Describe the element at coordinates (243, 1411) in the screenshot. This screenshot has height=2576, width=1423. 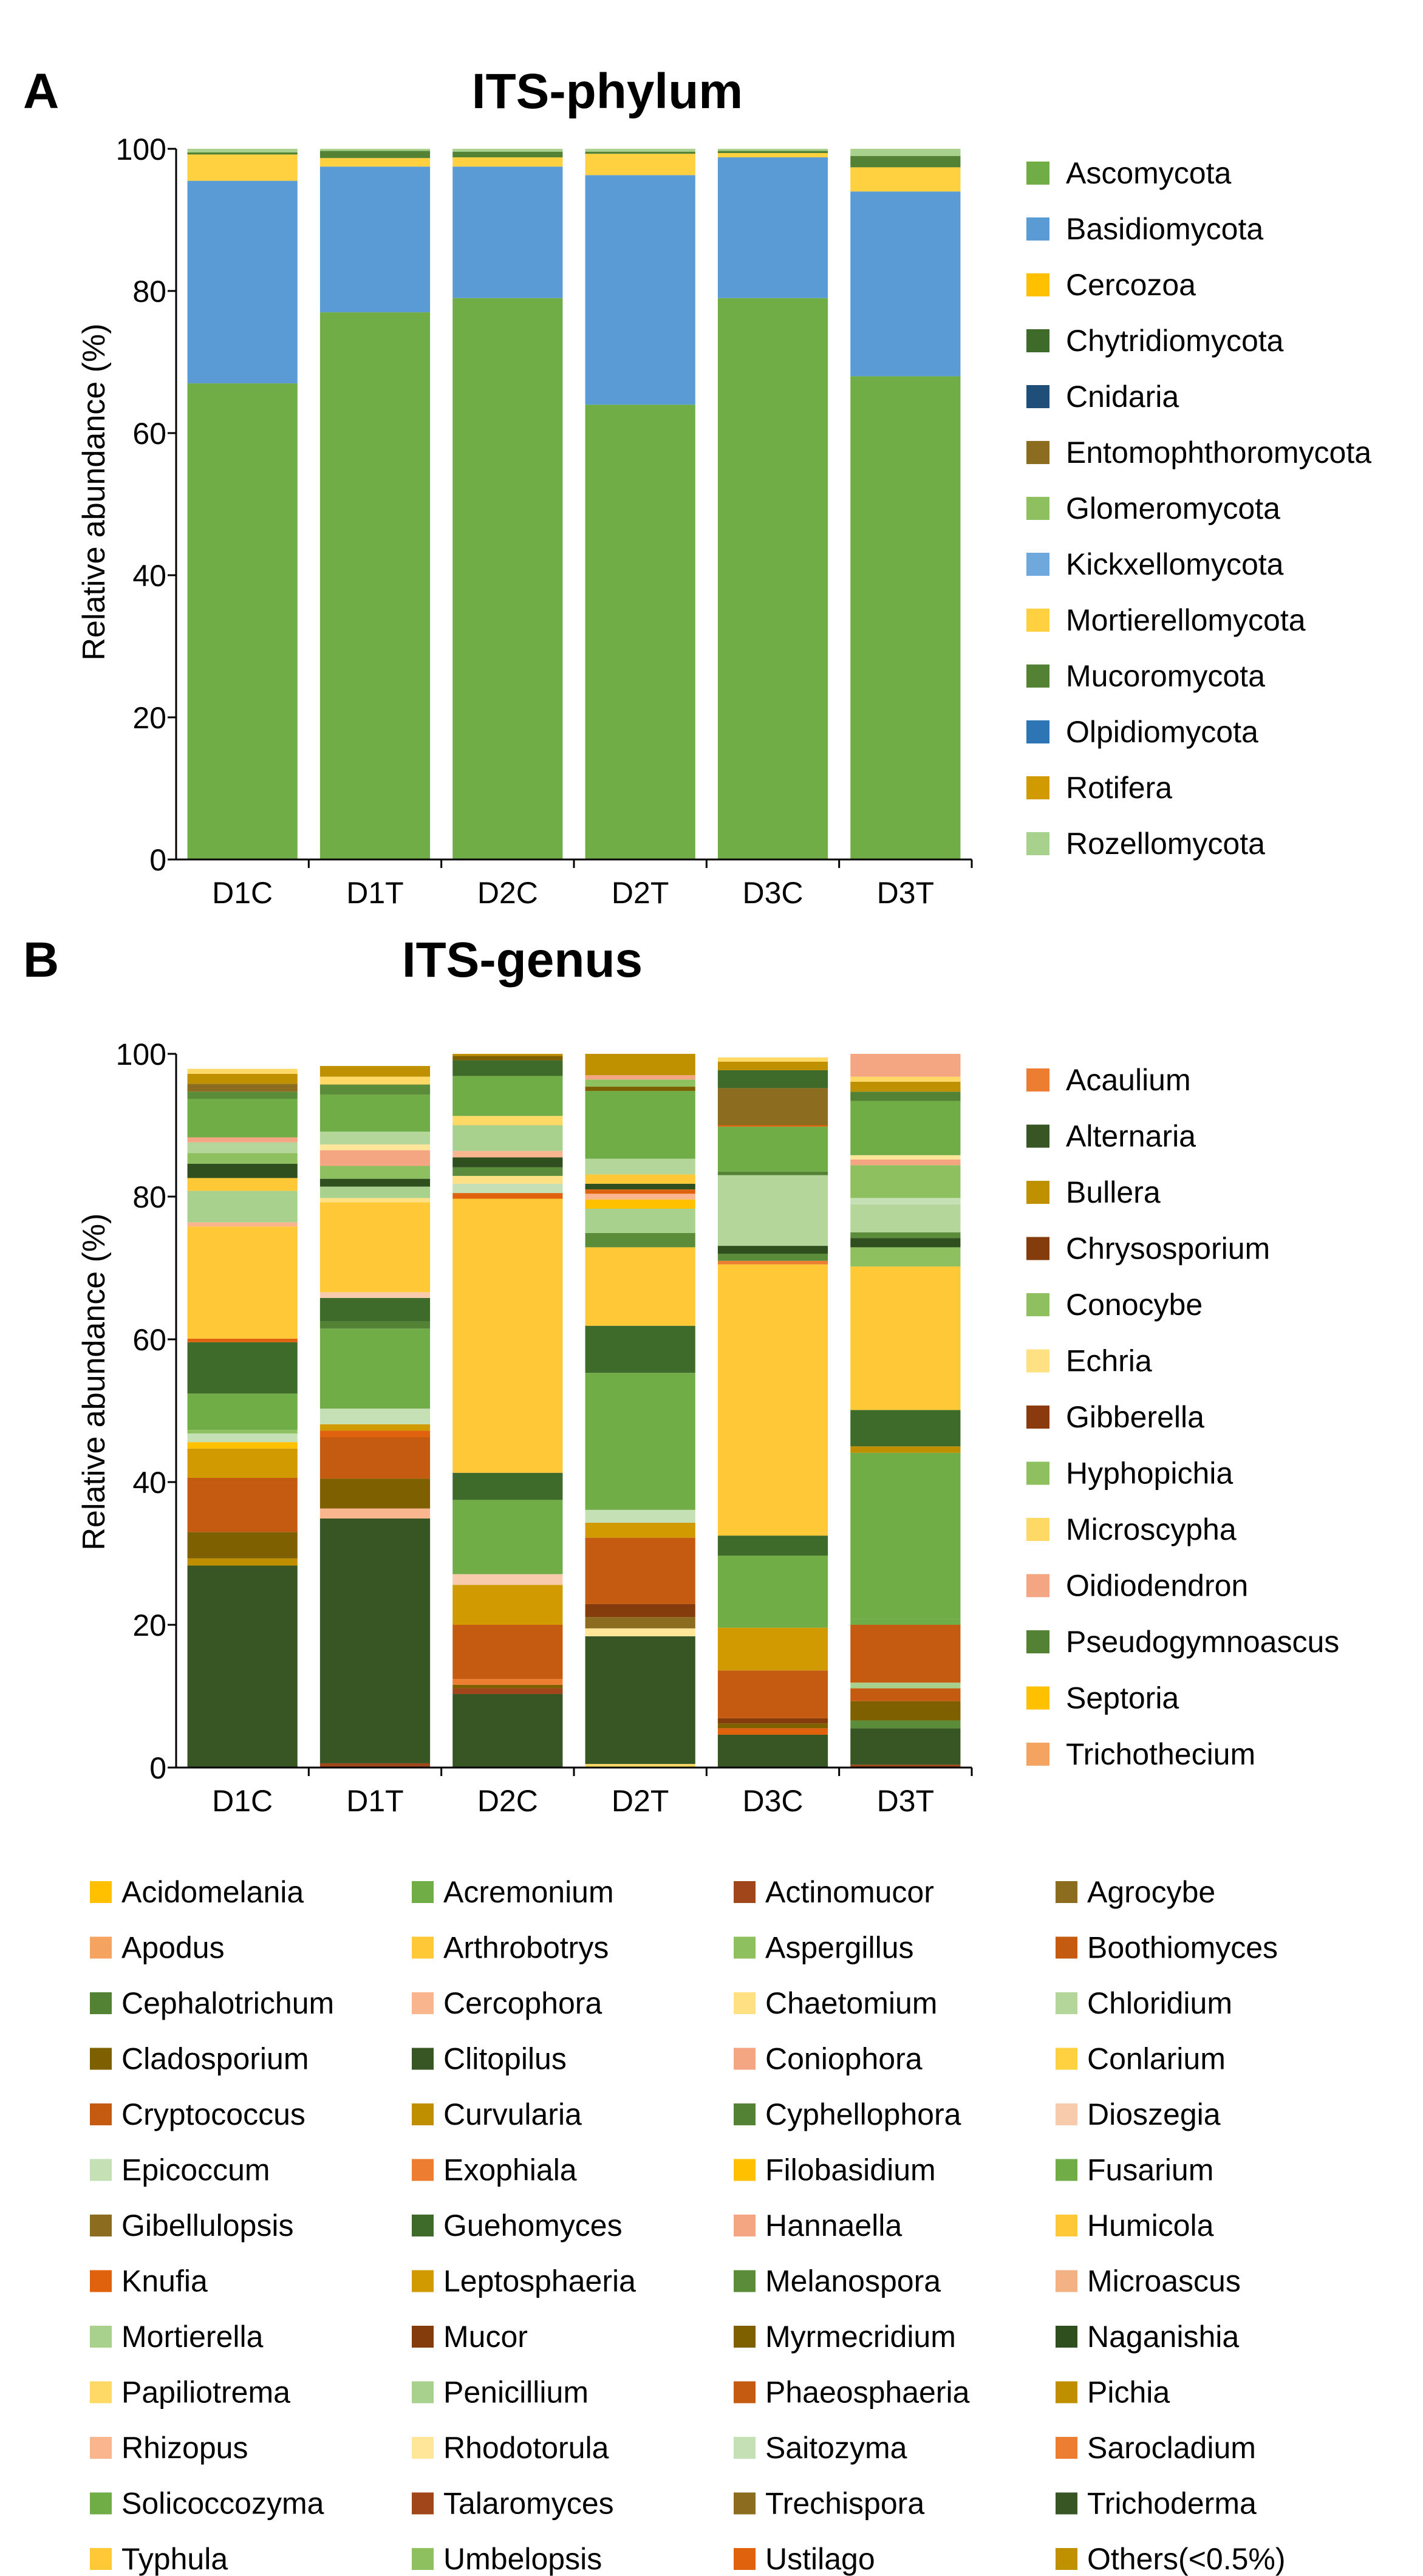
I see `bar-segment-d1c-acremonium` at that location.